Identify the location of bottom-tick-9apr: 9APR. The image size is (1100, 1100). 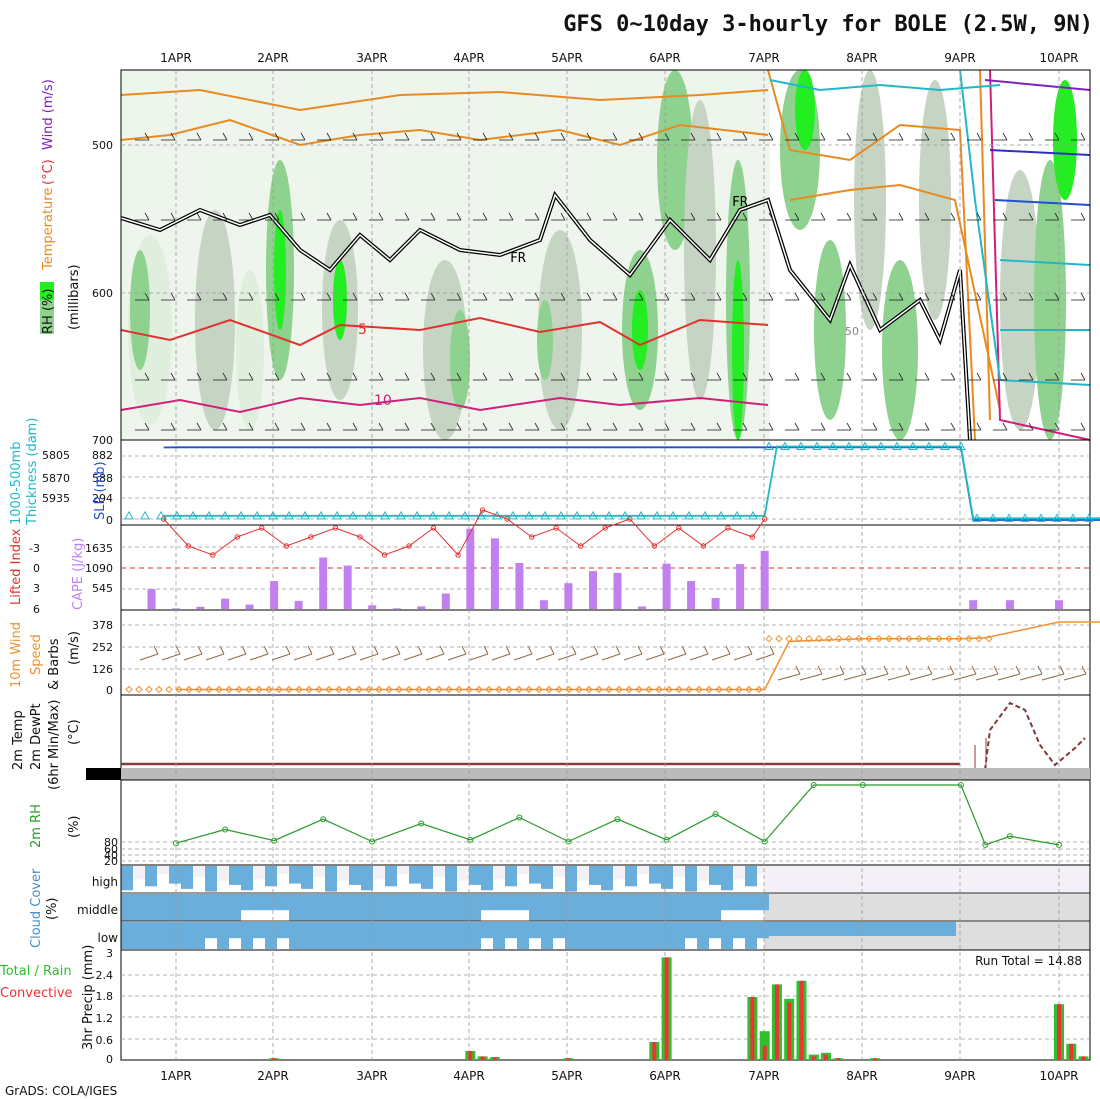
(959, 1076).